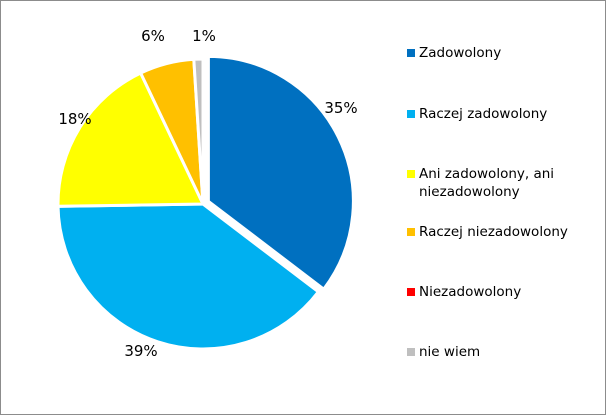 The image size is (606, 415). Describe the element at coordinates (487, 183) in the screenshot. I see `legend-label-ani-zadowolony: Ani zadowolony, ani niezadowolony` at that location.